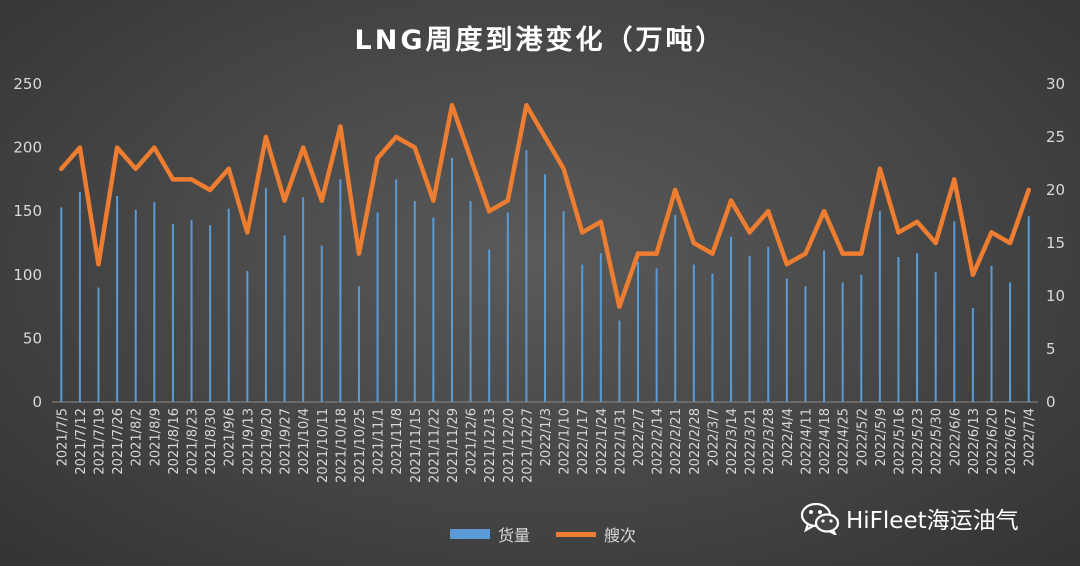 The width and height of the screenshot is (1080, 566). I want to click on watermark: HiFleet海运油气, so click(909, 518).